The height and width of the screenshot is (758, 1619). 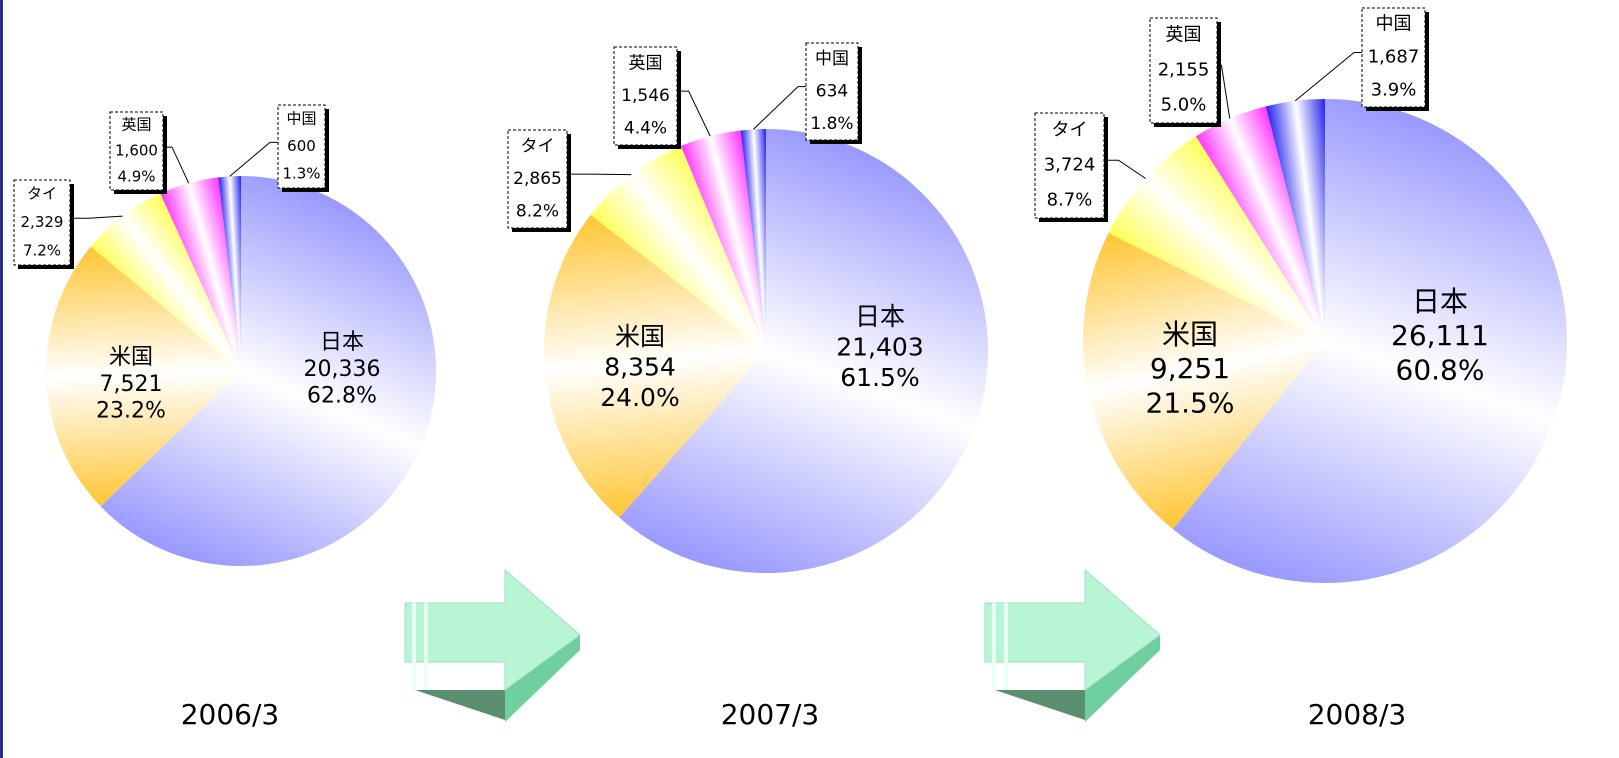 I want to click on slice-label: 4.4%, so click(x=645, y=129).